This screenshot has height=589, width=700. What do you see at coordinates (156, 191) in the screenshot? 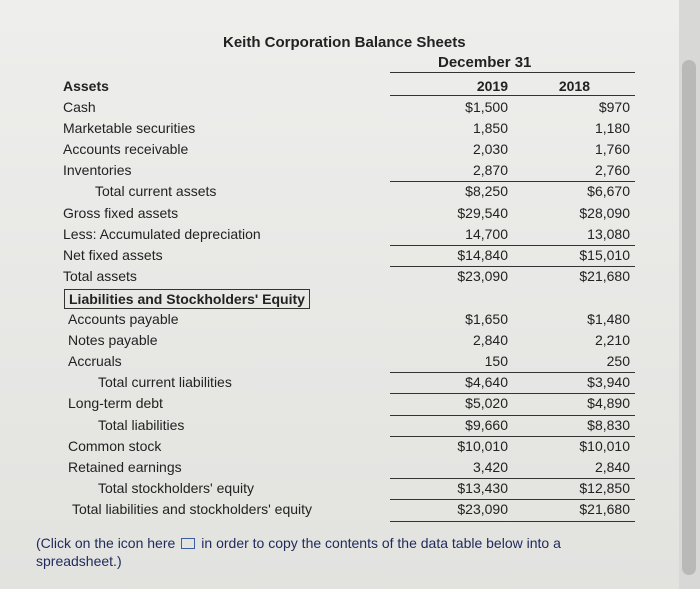
I see `row-label: Total current assets` at bounding box center [156, 191].